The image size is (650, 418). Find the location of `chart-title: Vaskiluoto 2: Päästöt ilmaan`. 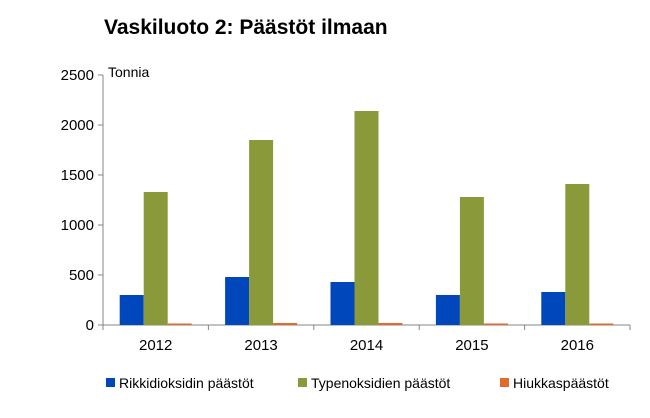

chart-title: Vaskiluoto 2: Päästöt ilmaan is located at coordinates (246, 27).